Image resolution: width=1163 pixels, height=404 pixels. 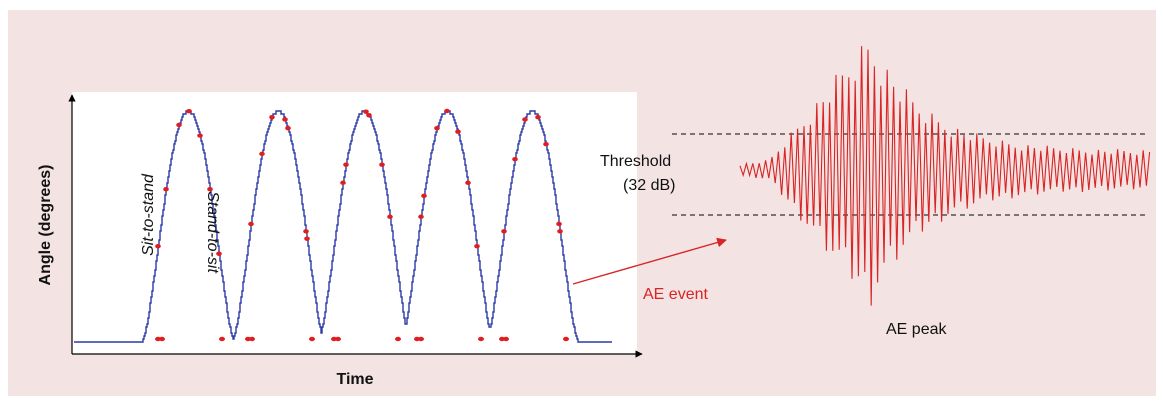 What do you see at coordinates (148, 214) in the screenshot?
I see `sit-to-stand-annotation: Sit-to-stand` at bounding box center [148, 214].